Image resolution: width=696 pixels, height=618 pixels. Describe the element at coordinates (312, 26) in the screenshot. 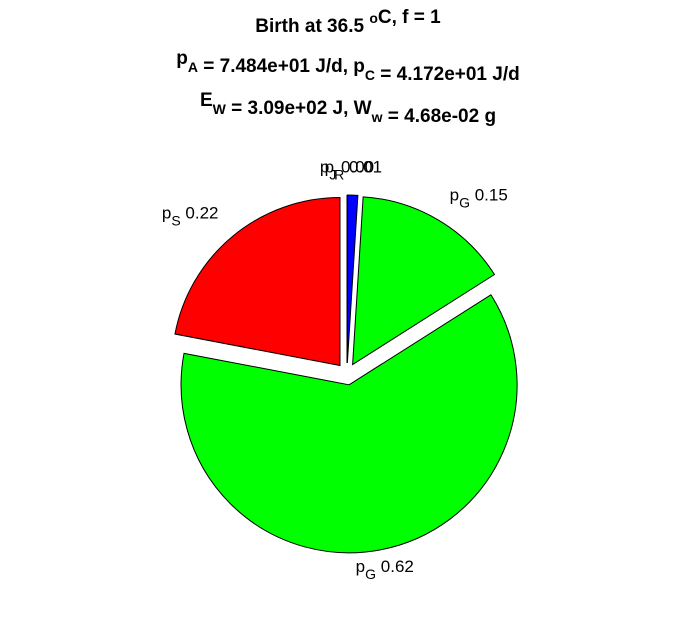

I see `title-text: Birth at 36.5` at that location.